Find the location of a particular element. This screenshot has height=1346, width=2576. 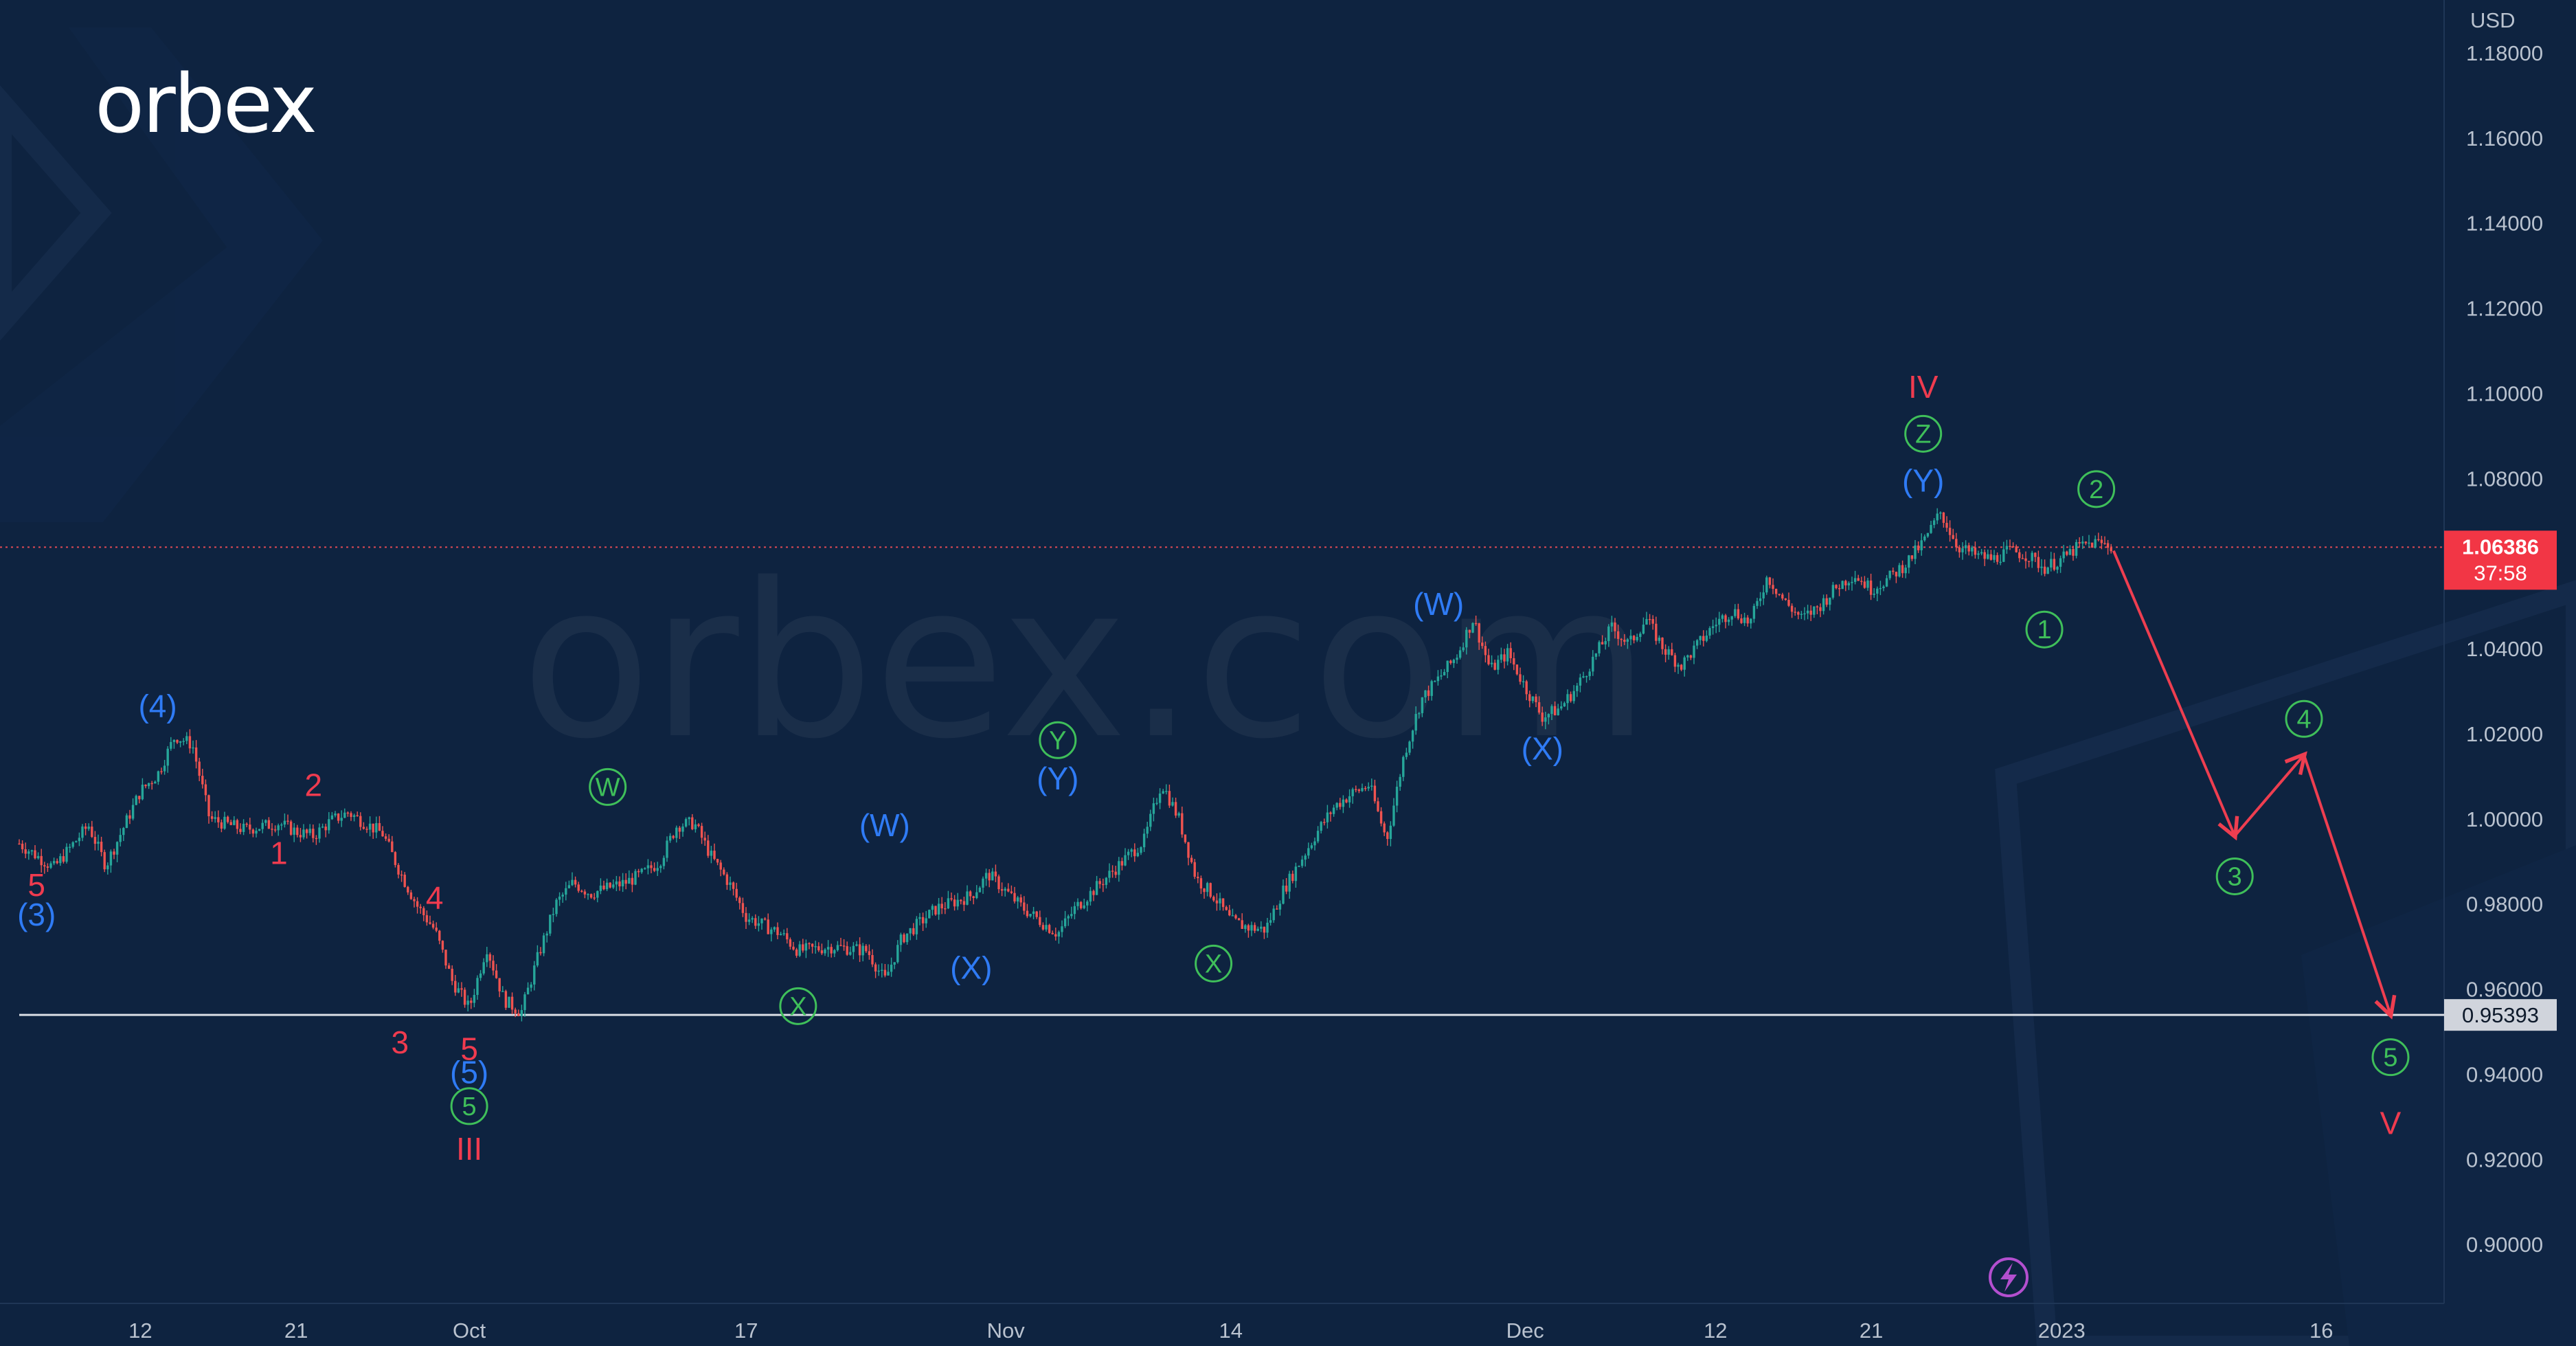

svg-text: 3 is located at coordinates (2235, 877).